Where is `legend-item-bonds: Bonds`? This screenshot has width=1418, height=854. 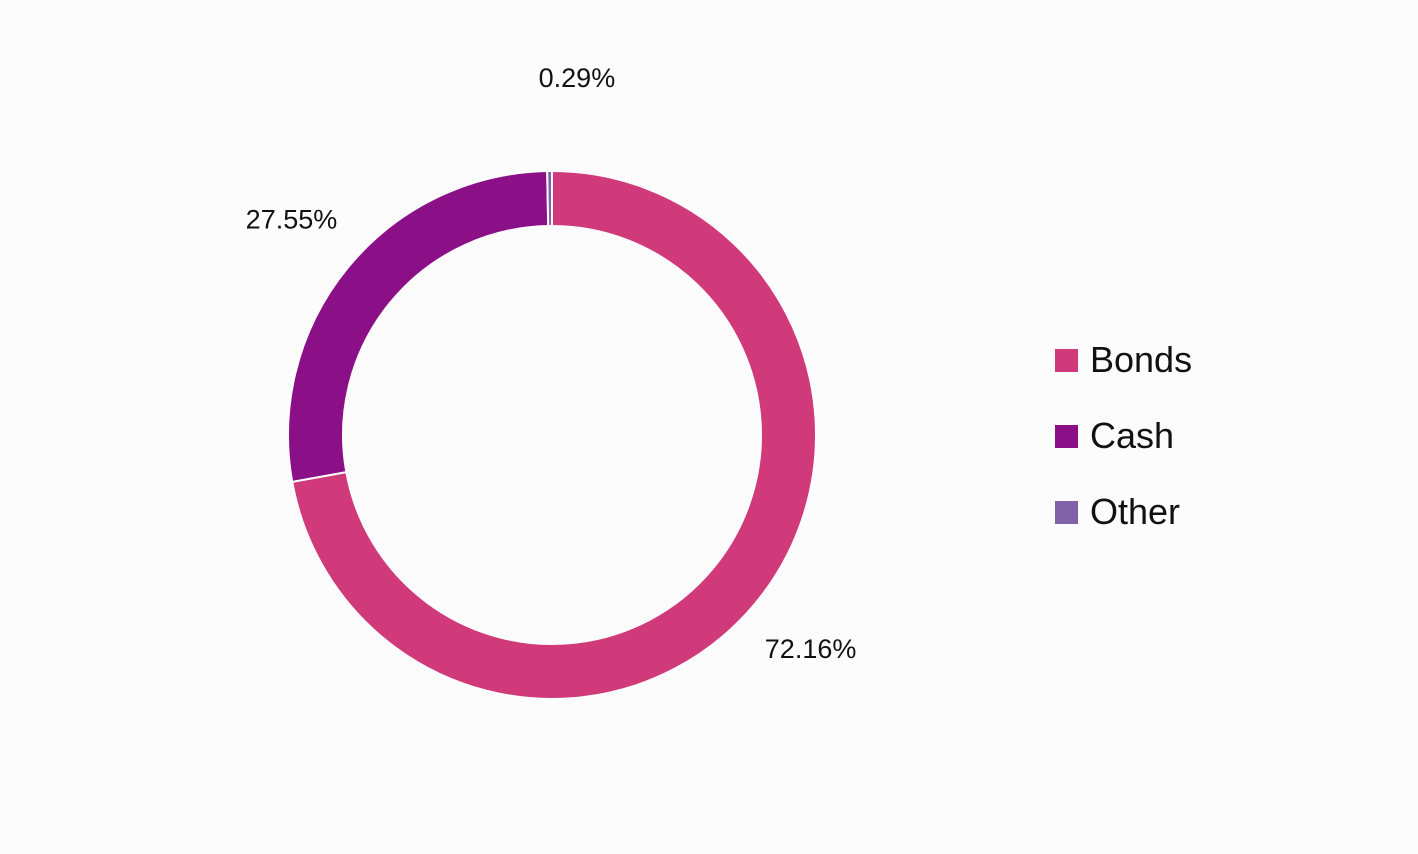 legend-item-bonds: Bonds is located at coordinates (1123, 360).